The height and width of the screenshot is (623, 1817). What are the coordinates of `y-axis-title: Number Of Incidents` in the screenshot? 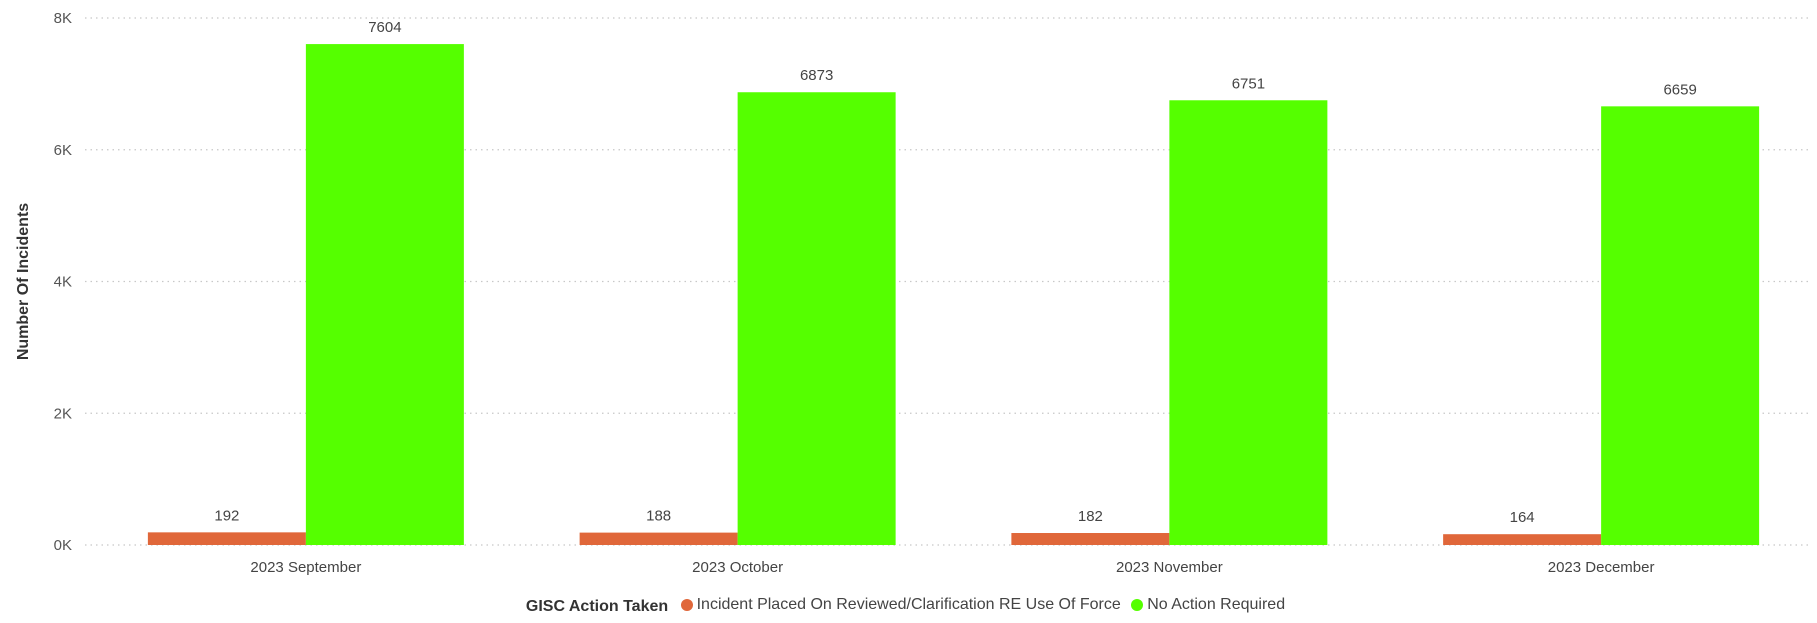 It's located at (23, 281).